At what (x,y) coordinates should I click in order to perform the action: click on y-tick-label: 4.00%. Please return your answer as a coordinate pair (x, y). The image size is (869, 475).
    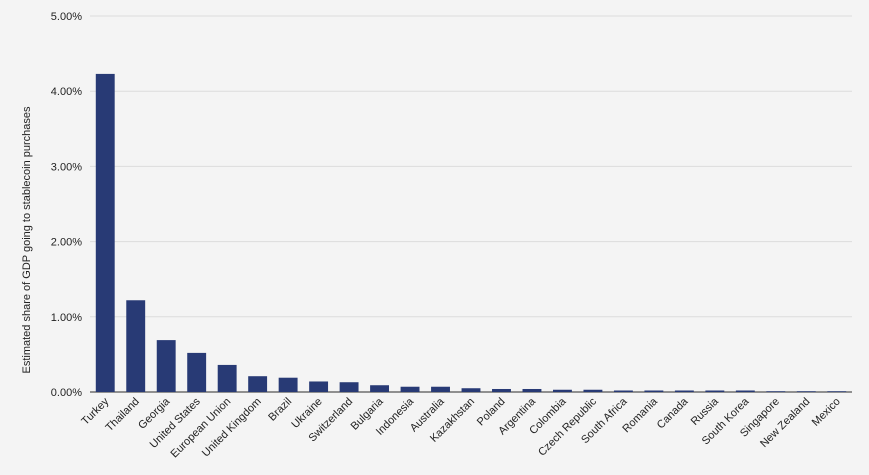
    Looking at the image, I should click on (66, 92).